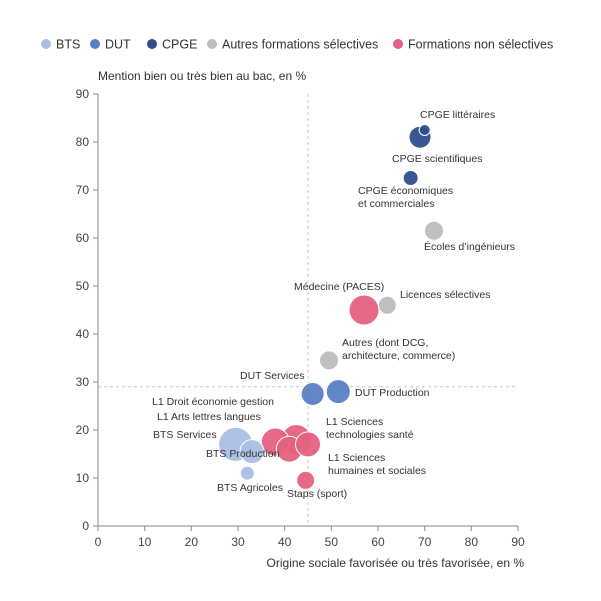 The image size is (601, 601). I want to click on bubble-cpge-litt-raires, so click(424, 130).